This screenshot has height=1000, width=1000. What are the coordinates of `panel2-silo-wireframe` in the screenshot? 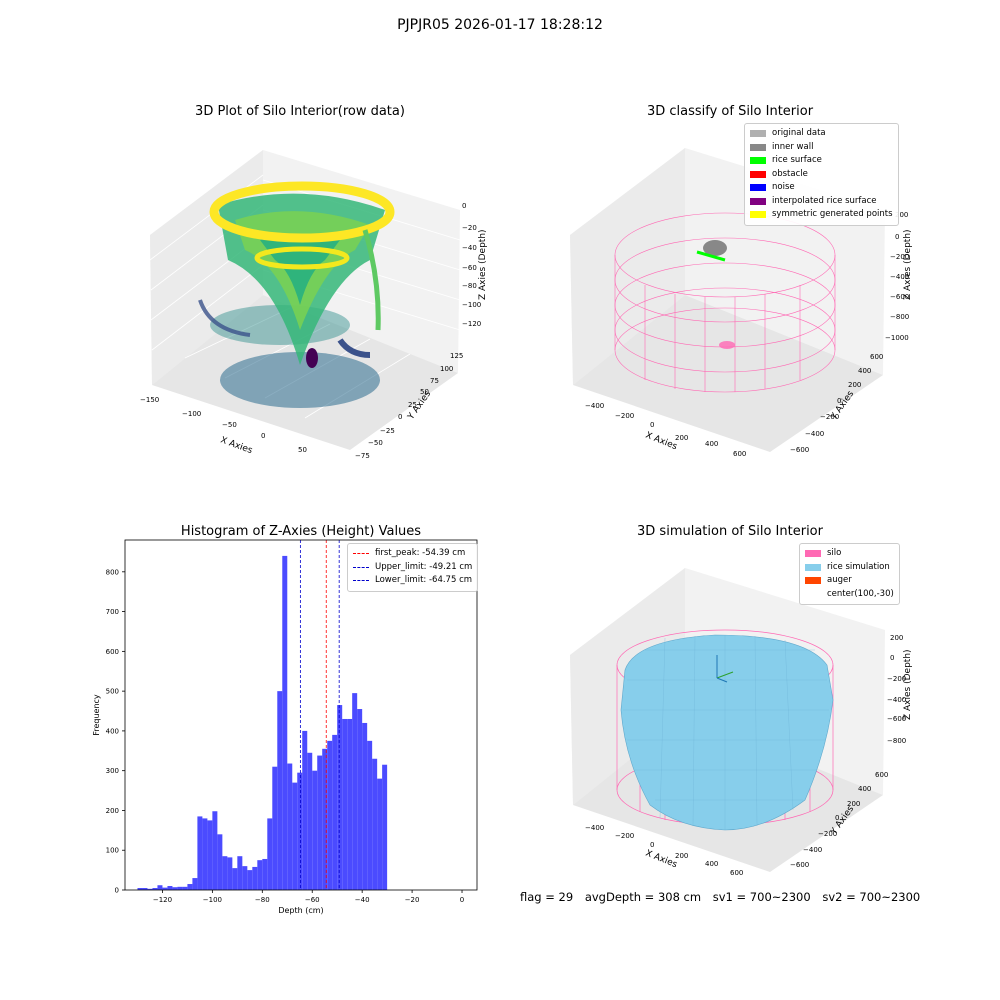 It's located at (725, 302).